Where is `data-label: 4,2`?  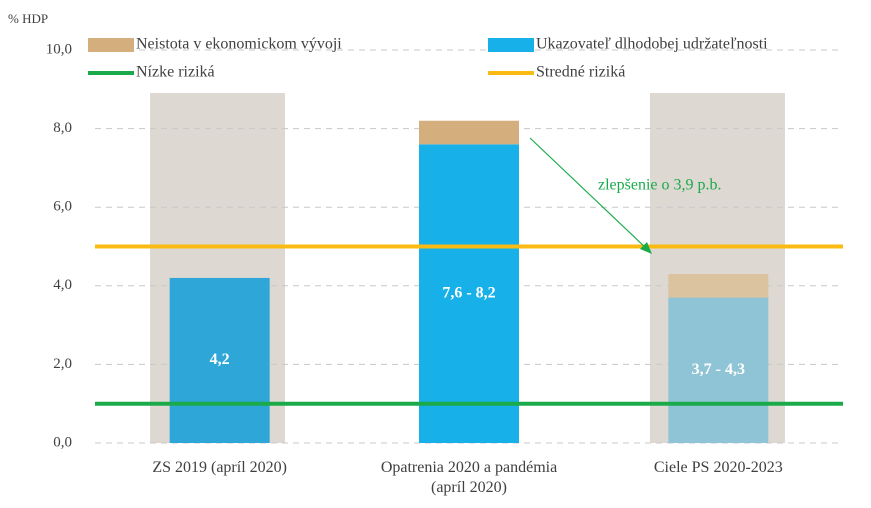 data-label: 4,2 is located at coordinates (220, 359).